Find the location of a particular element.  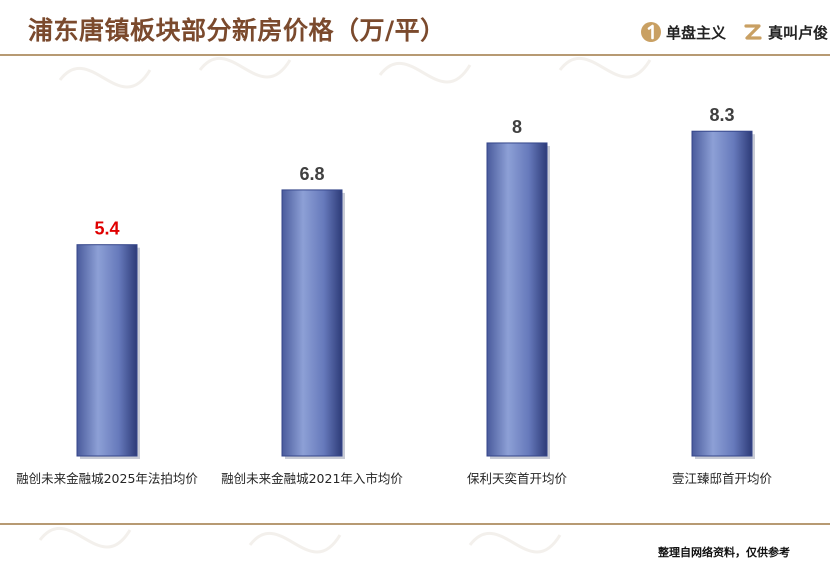

source-note: 整理自网络资料，仅供参考 is located at coordinates (724, 552).